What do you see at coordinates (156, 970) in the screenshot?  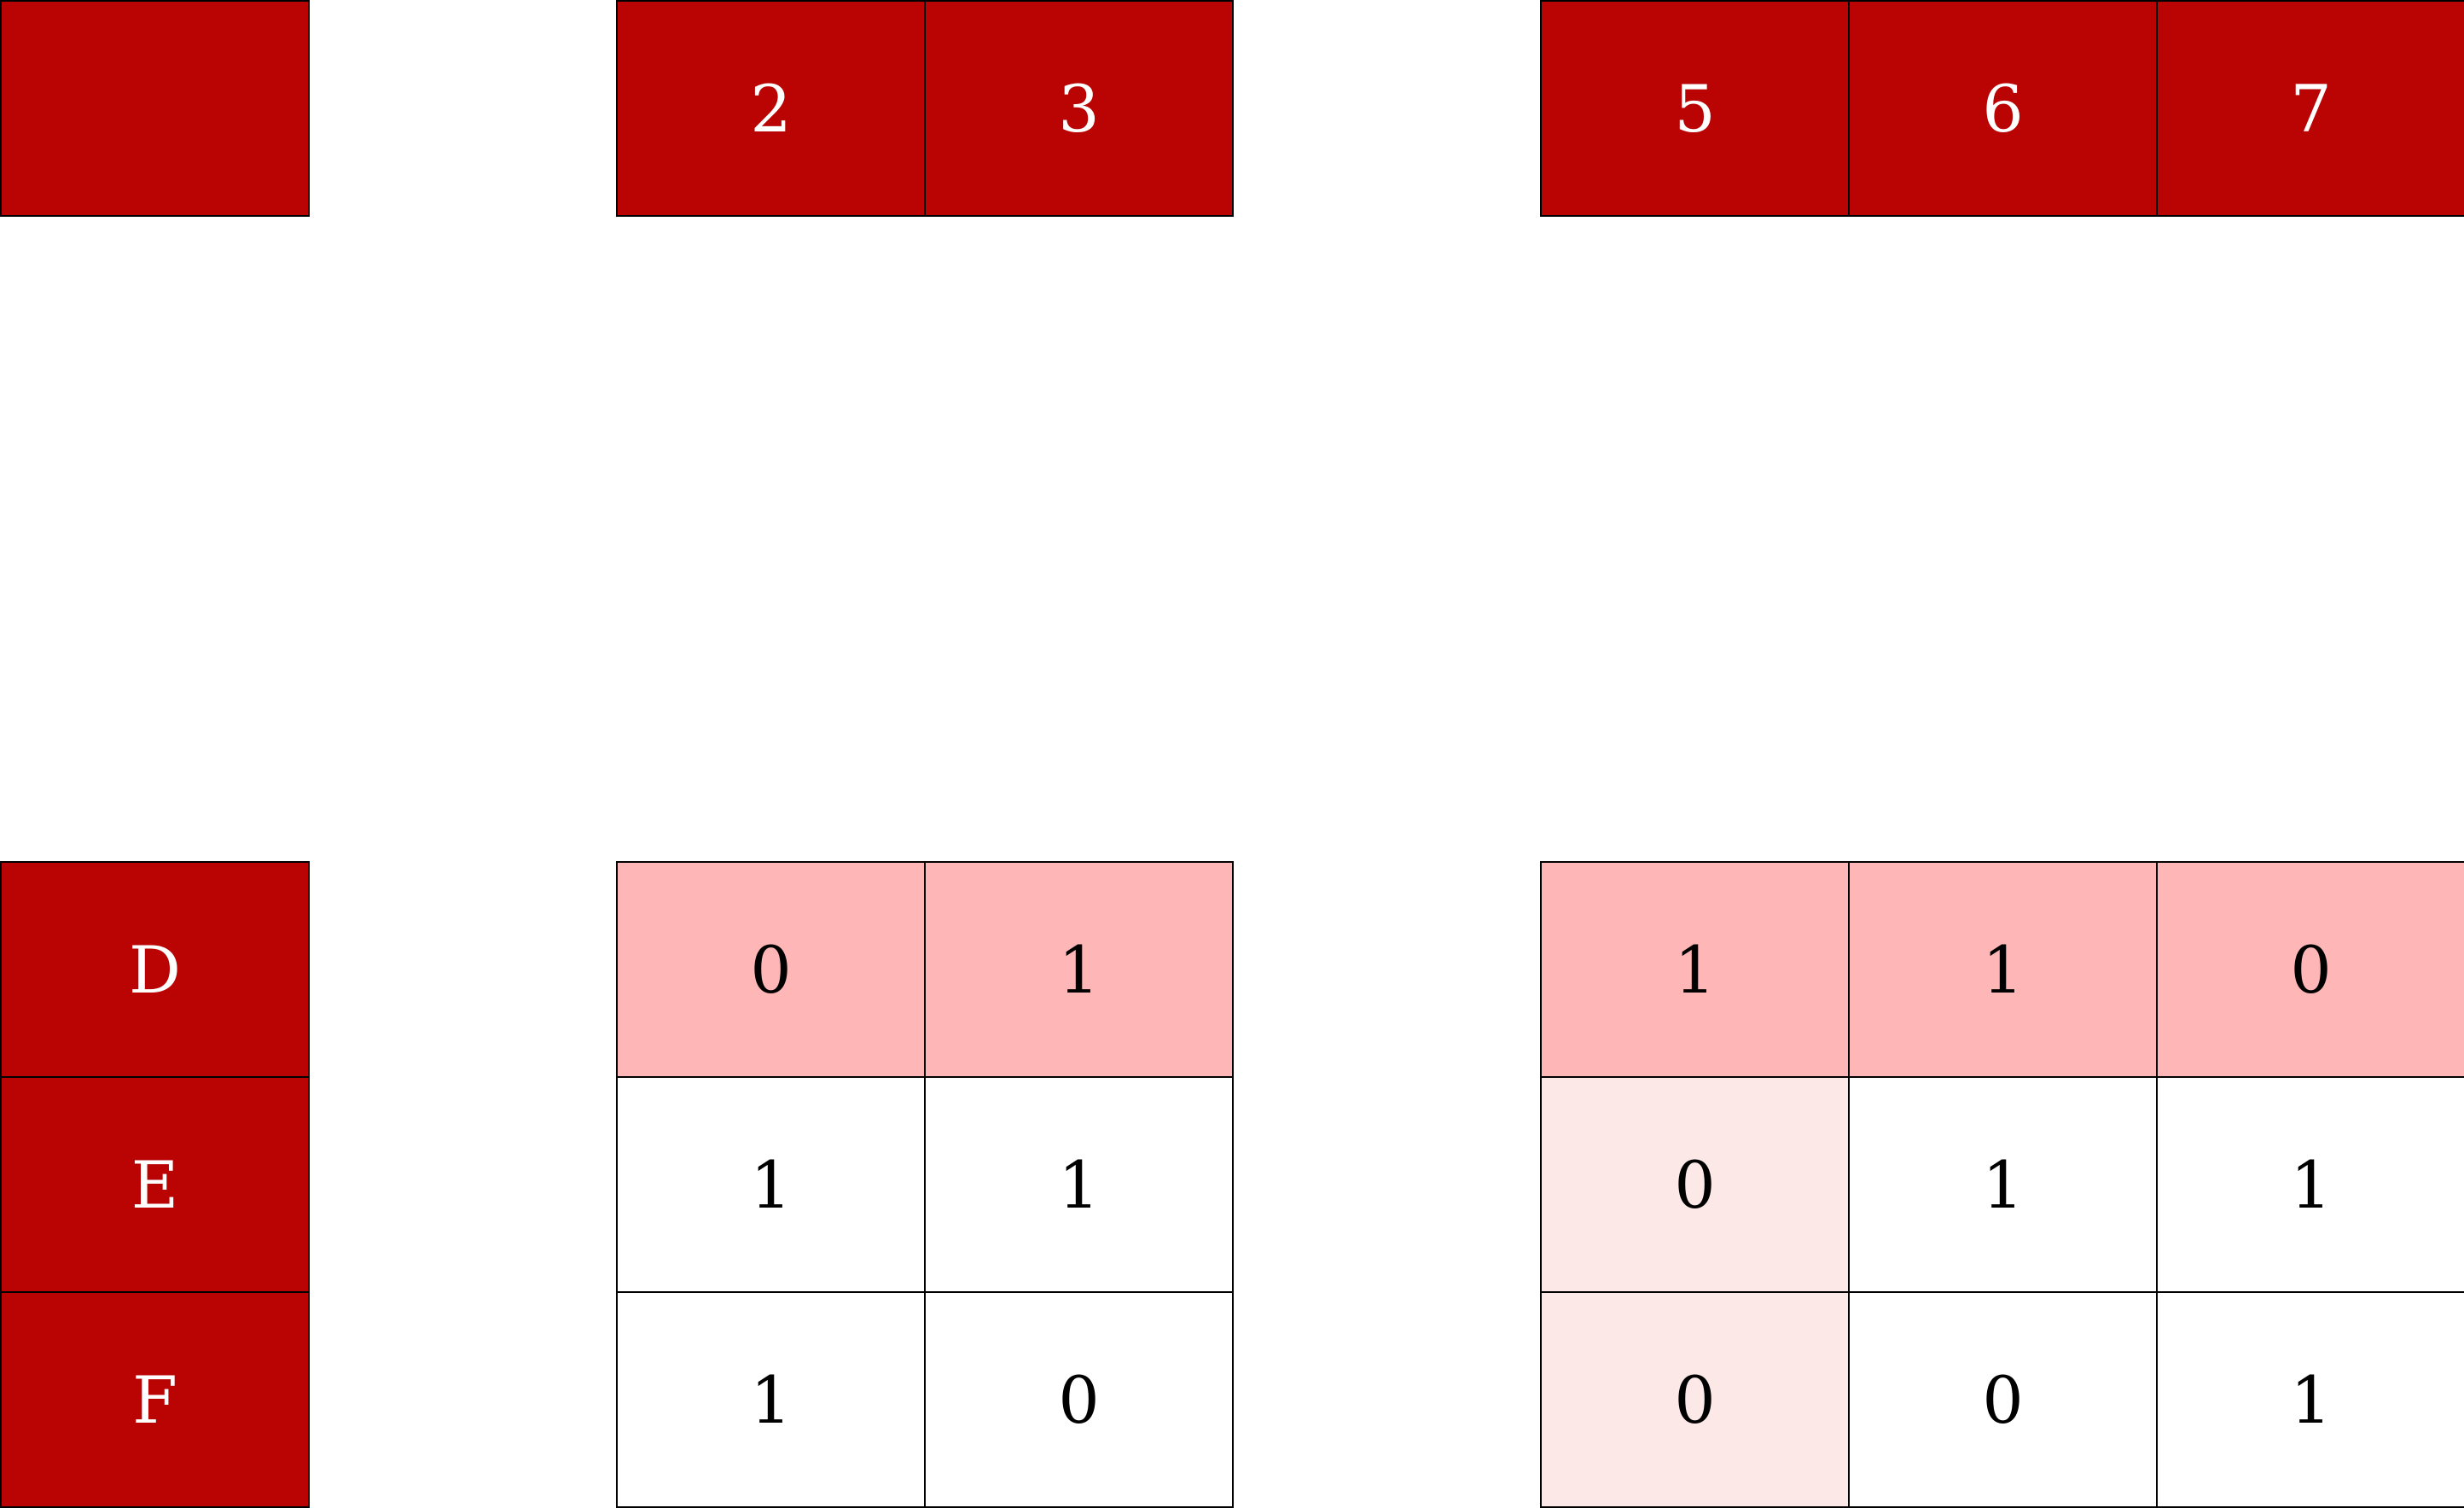 I see `cell: D` at bounding box center [156, 970].